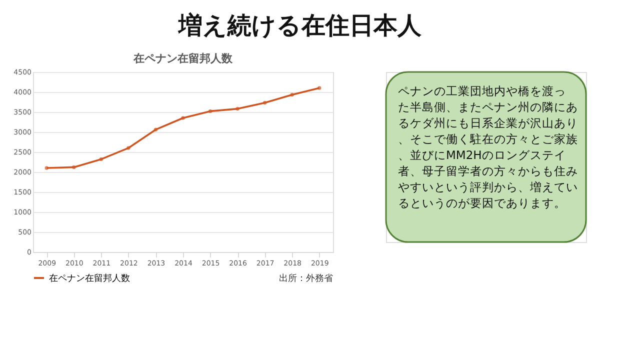 The height and width of the screenshot is (360, 640). What do you see at coordinates (488, 147) in the screenshot?
I see `text: ペナンの工業団地内や橋を渡った半島側、またペナン州の隣にあるケダ州にも日系企業が沢山あり、そこで働く駐在の方々とご家族、並びにMM2Hのロングステイ者、母子留学者の方々からも住みやすいという評判から、増えているというのが要因であります。` at bounding box center [488, 147].